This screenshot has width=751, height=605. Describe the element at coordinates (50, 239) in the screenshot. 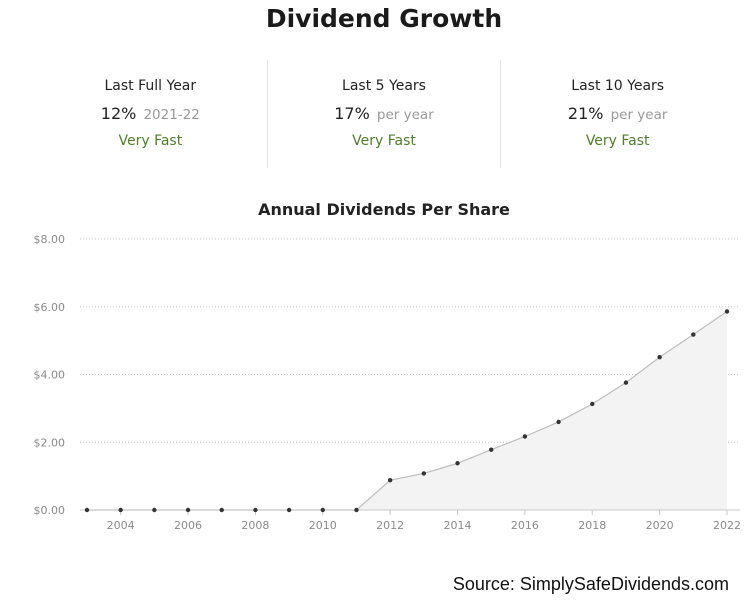

I see `y-tick-label: $8.00` at that location.